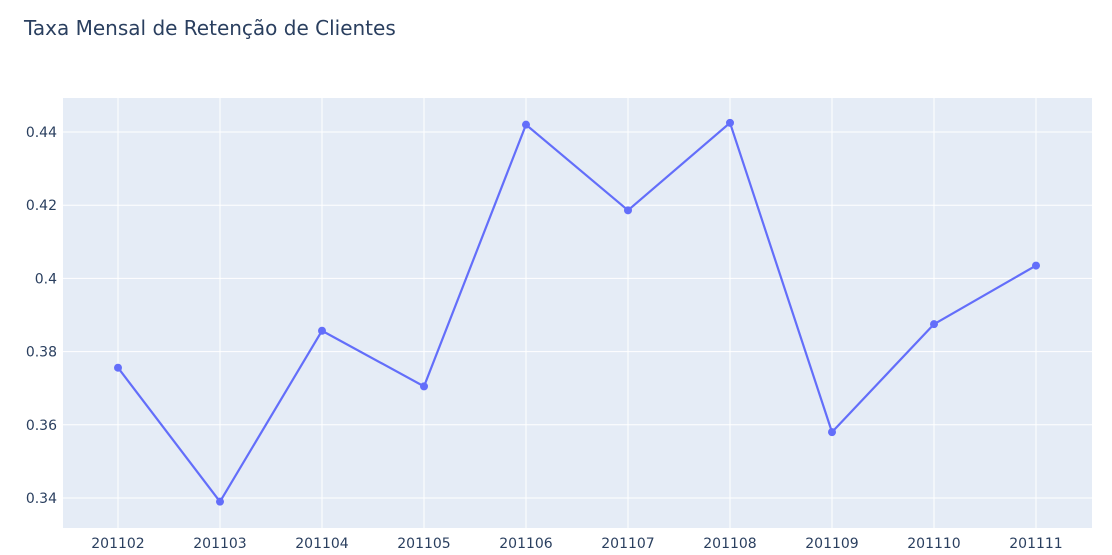 The height and width of the screenshot is (555, 1112). Describe the element at coordinates (41, 316) in the screenshot. I see `y-axis-tick-labels: 0.34 0.36 0.38 0.4 0.42 0.44` at that location.